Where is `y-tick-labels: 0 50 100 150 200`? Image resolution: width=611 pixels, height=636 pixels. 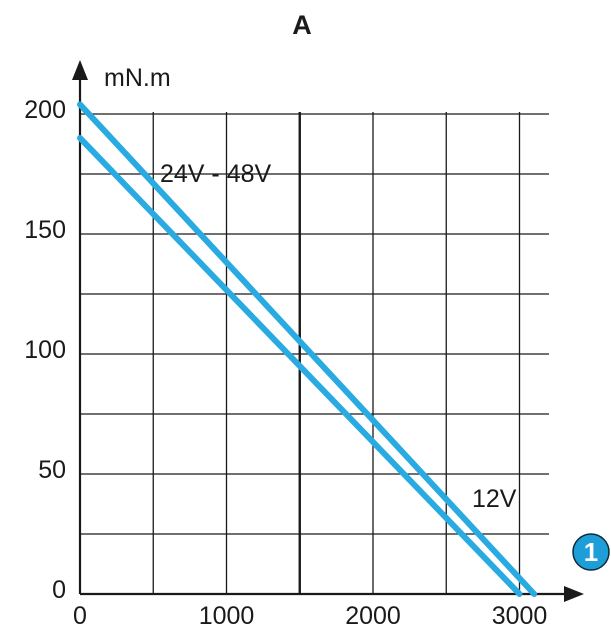
y-tick-labels: 0 50 100 150 200 is located at coordinates (45, 350).